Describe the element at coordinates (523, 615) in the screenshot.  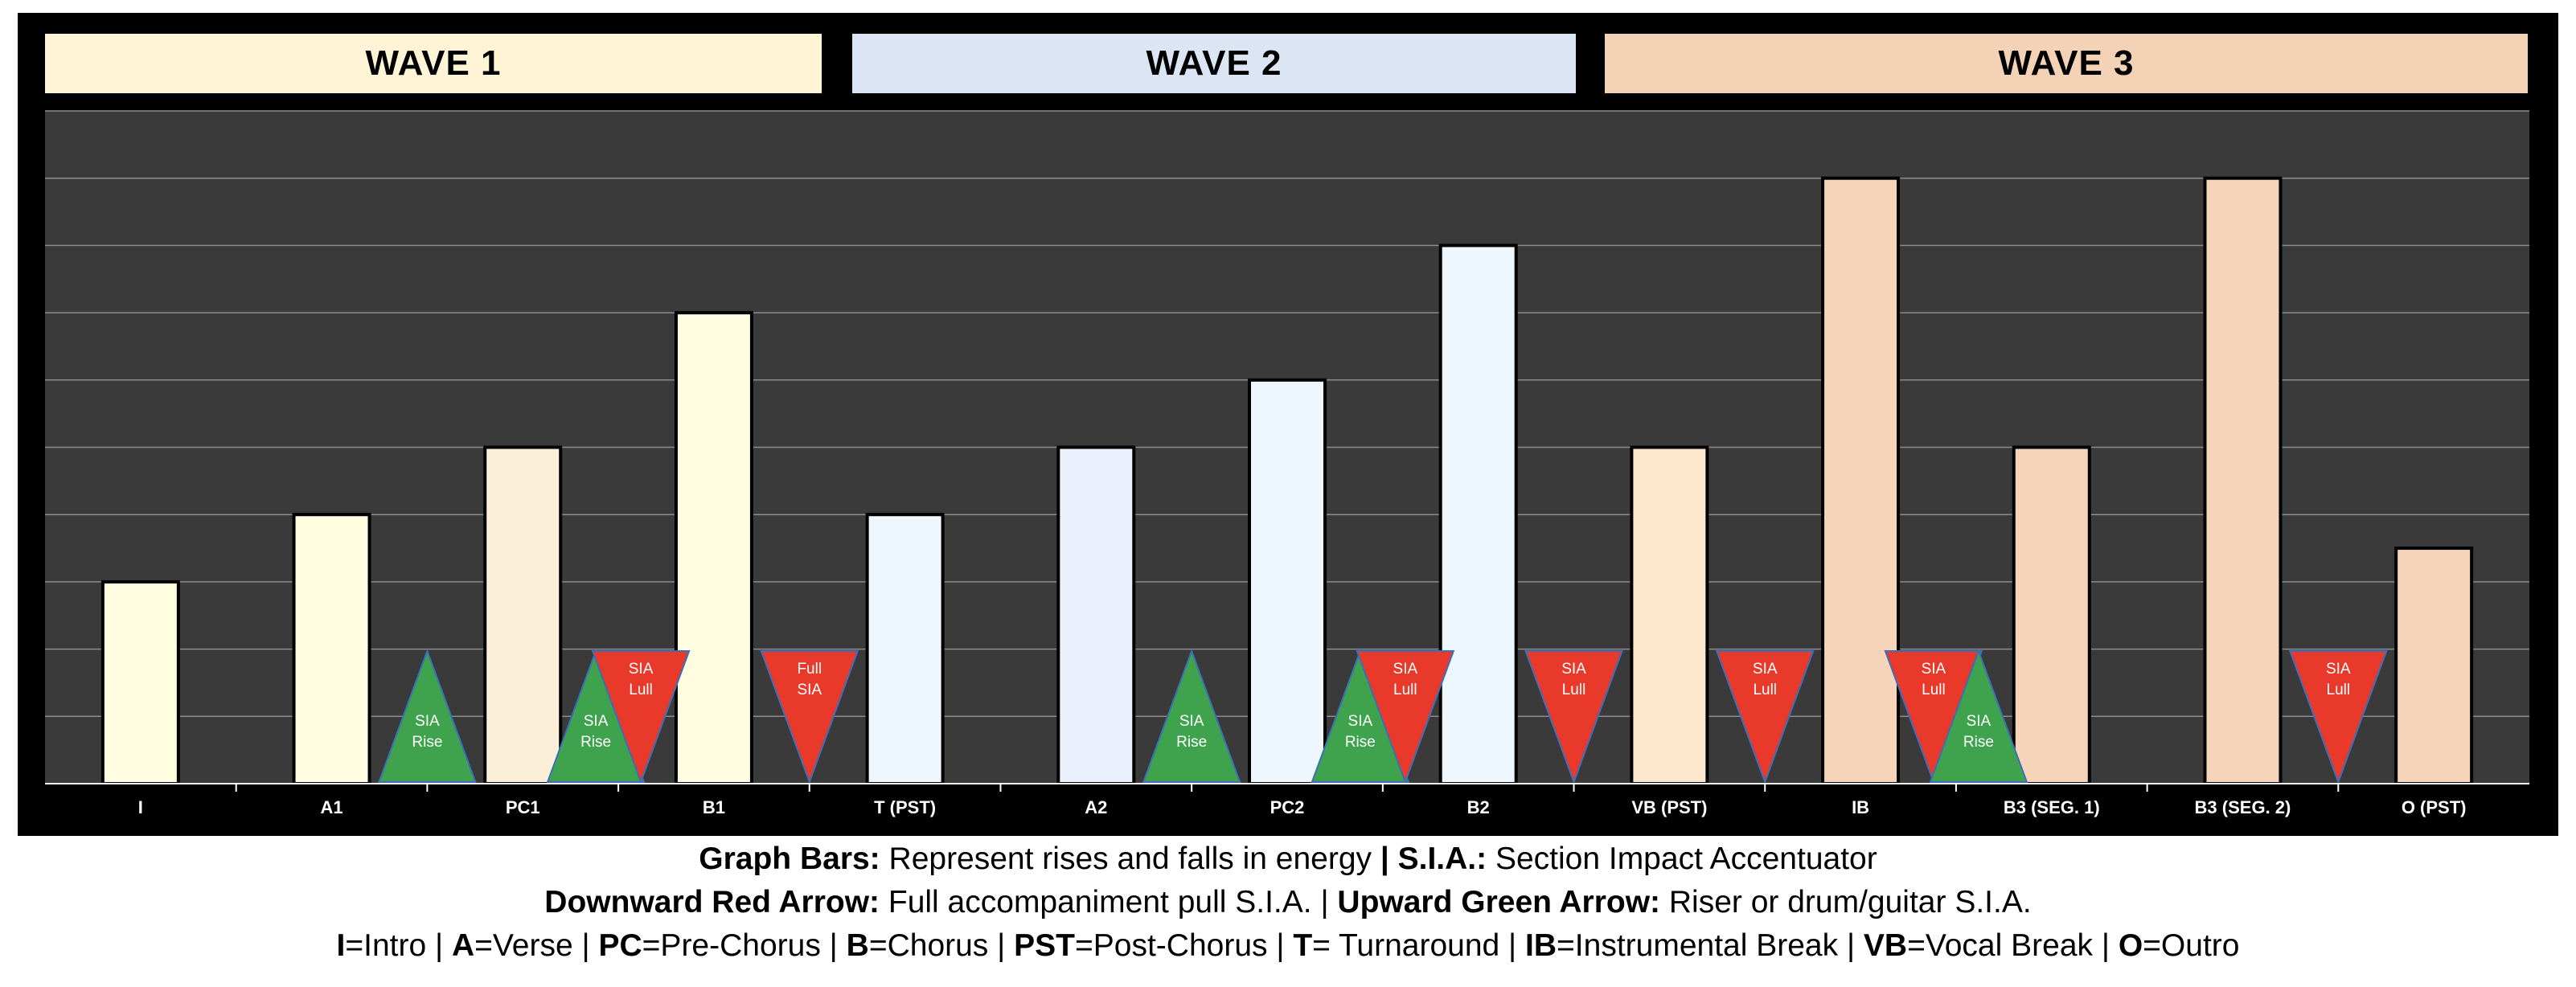
I see `bar-pc1` at that location.